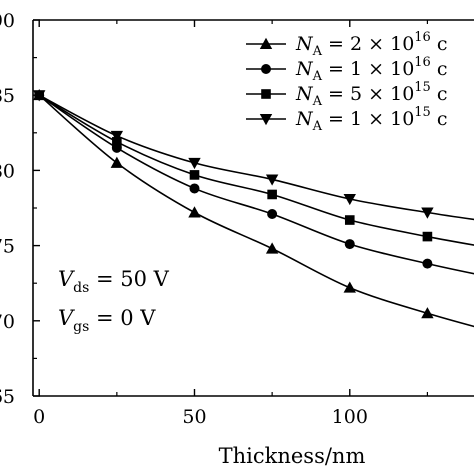 Image resolution: width=474 pixels, height=474 pixels. I want to click on legend-item: NA = 1 × 1016 c, so click(347, 69).